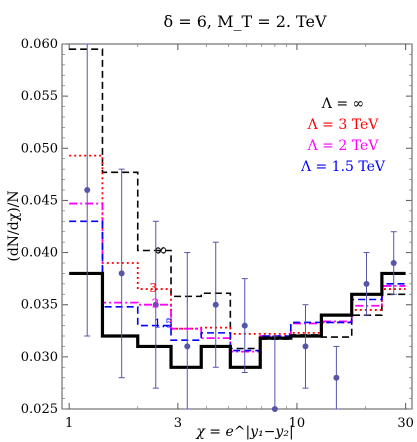 The image size is (417, 442). I want to click on series-annotation: ∞, so click(161, 250).